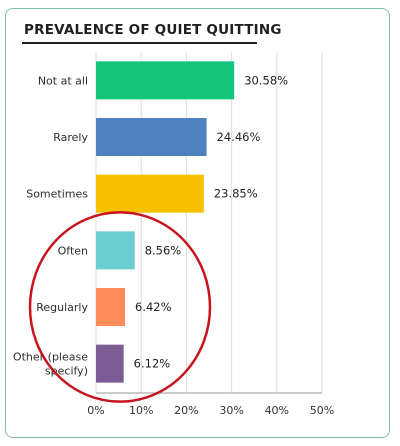  I want to click on category-label: Sometimes, so click(57, 194).